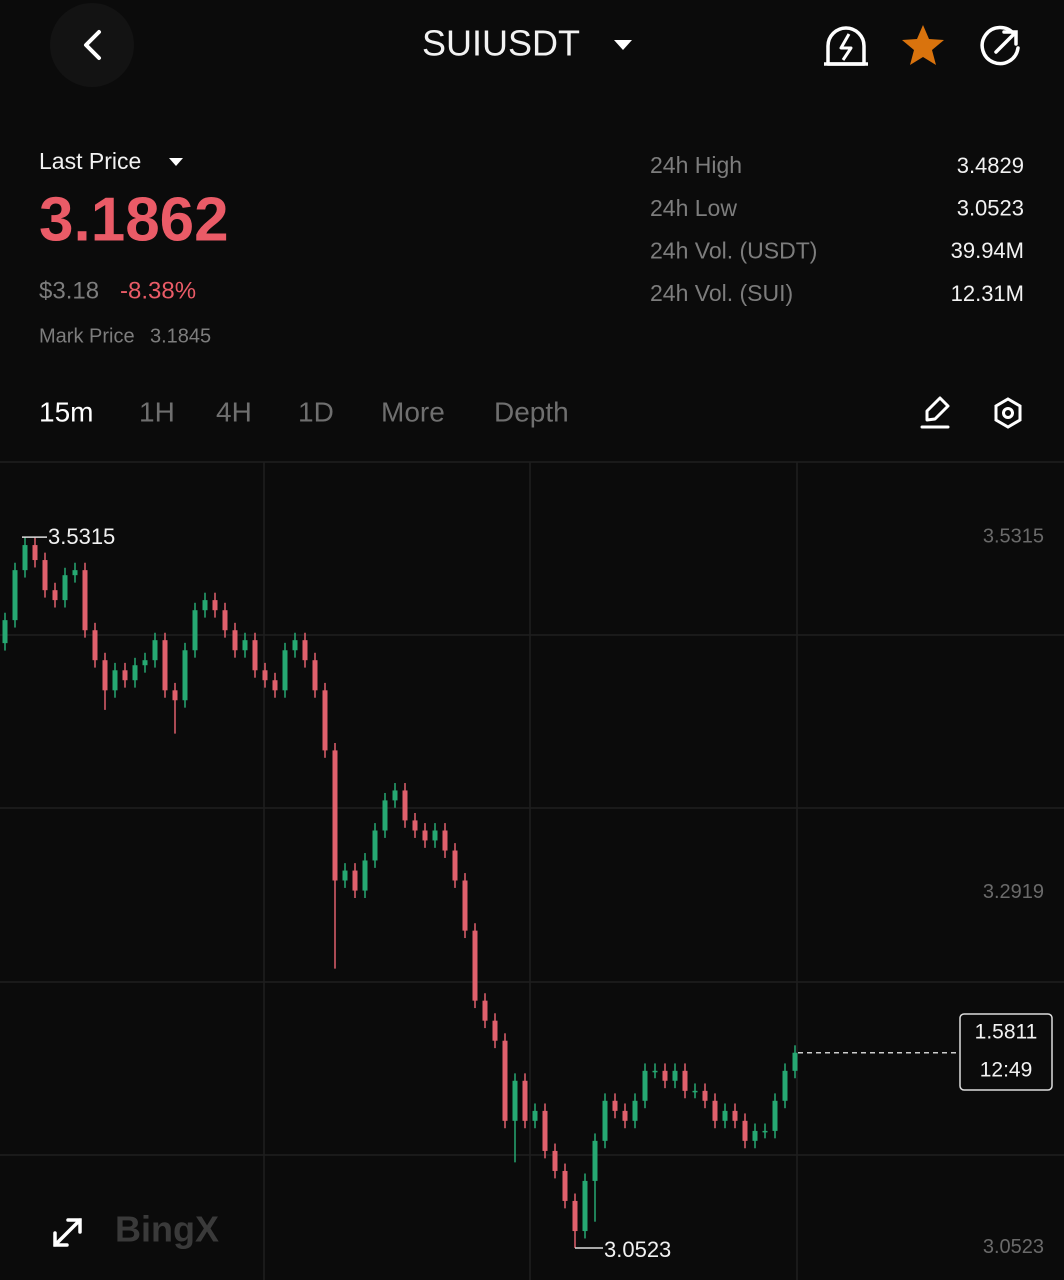 This screenshot has height=1280, width=1064. I want to click on price-change: -8.38%, so click(158, 290).